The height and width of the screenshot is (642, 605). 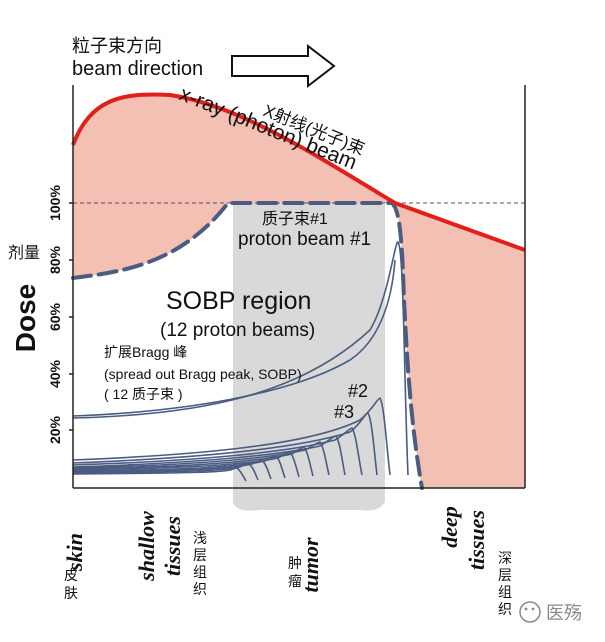 I want to click on region-deep-en-2: tissues, so click(x=476, y=540).